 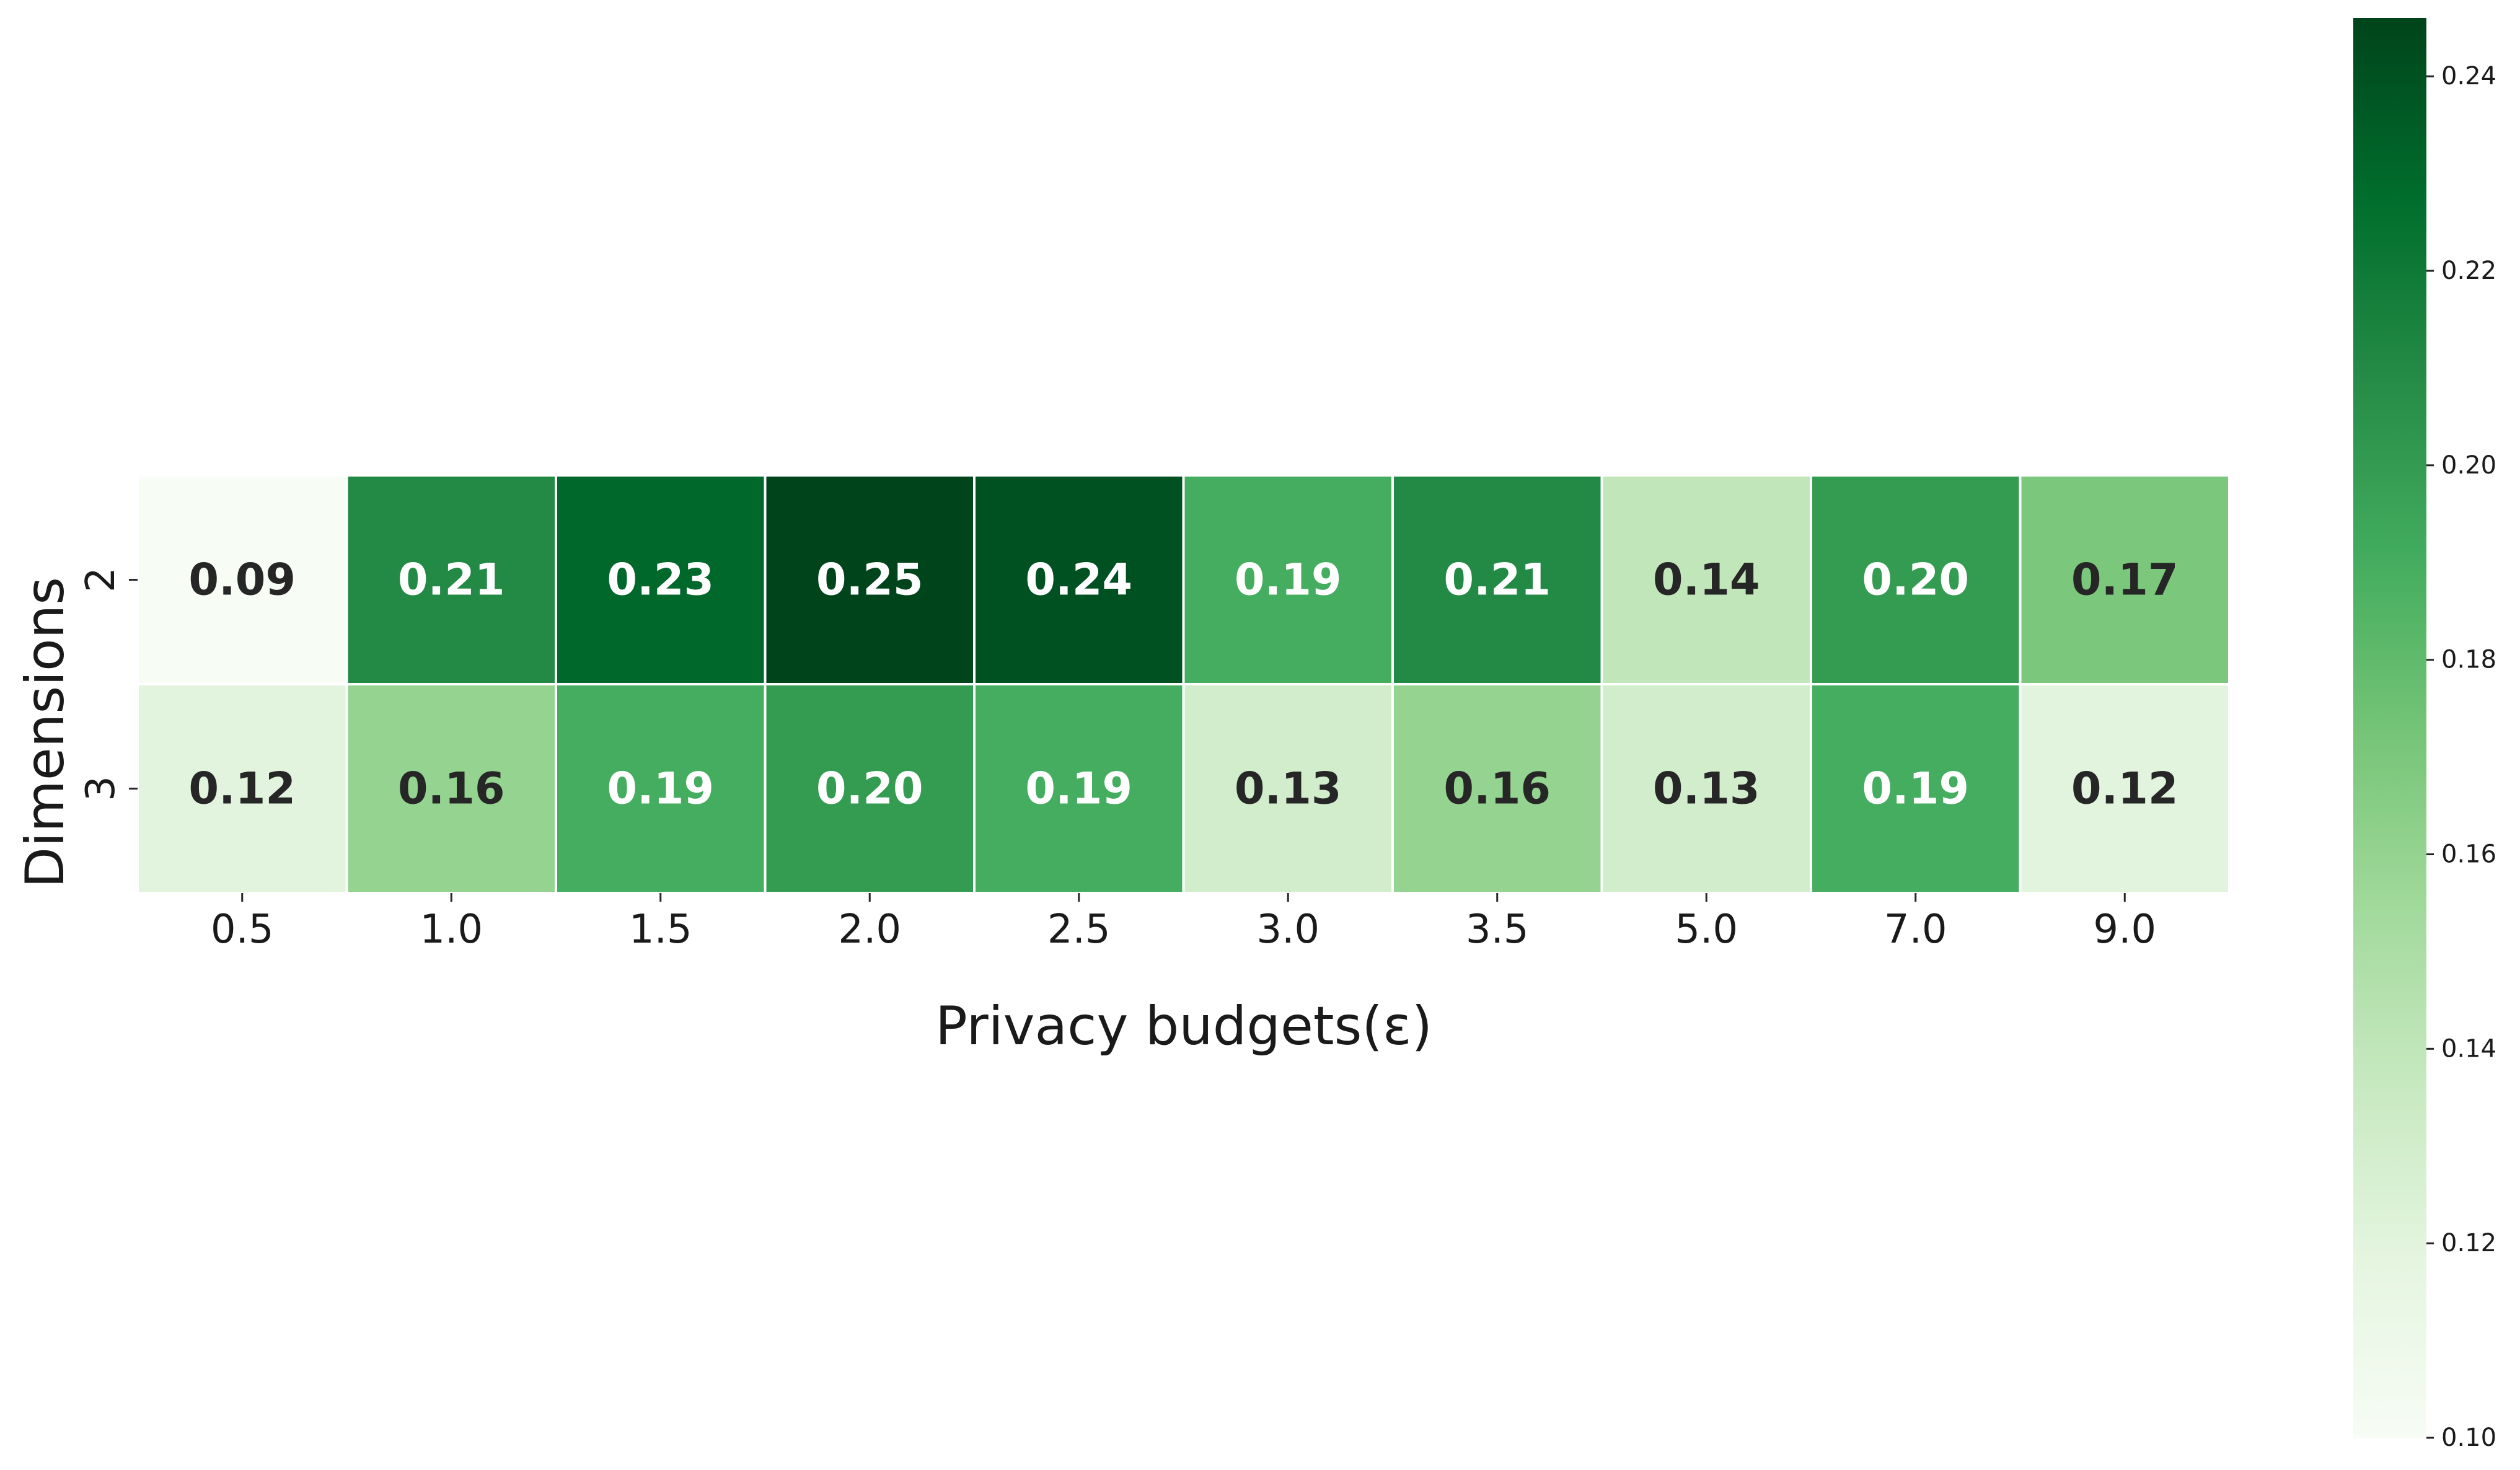 I want to click on x-axis-ticks: 0.5 1.0 1.5 2.0 2.5 3.0 3.5 5.0 7.0 9.0, so click(x=1183, y=923).